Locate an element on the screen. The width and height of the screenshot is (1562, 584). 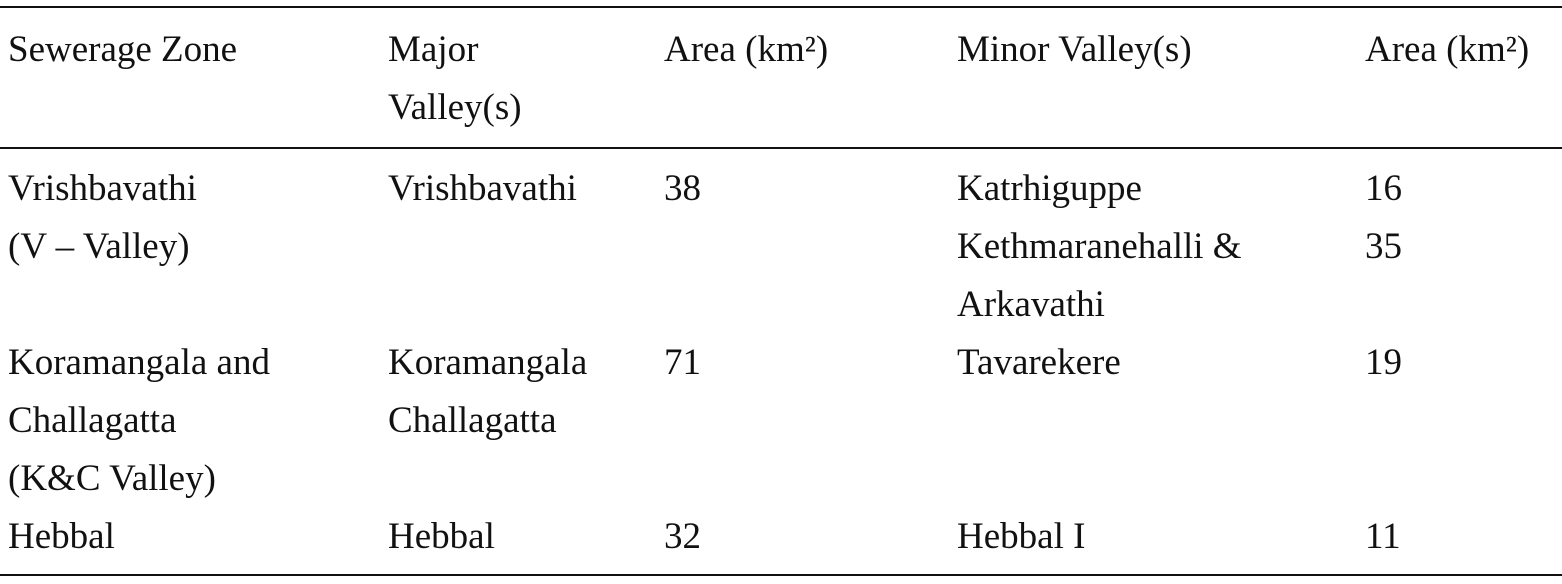
cell-line: Kethmaranehalli & is located at coordinates (1099, 246).